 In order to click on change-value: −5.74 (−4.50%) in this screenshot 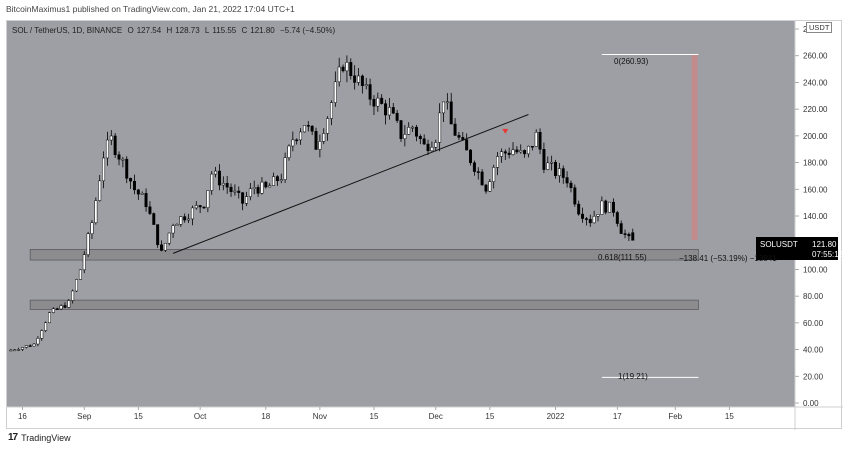, I will do `click(307, 30)`.